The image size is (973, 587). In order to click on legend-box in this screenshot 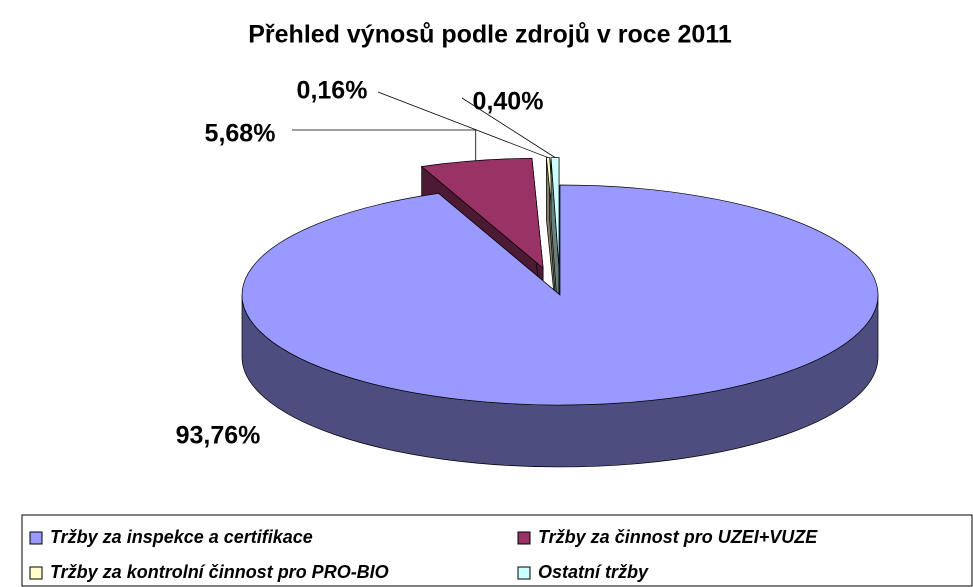, I will do `click(497, 550)`.